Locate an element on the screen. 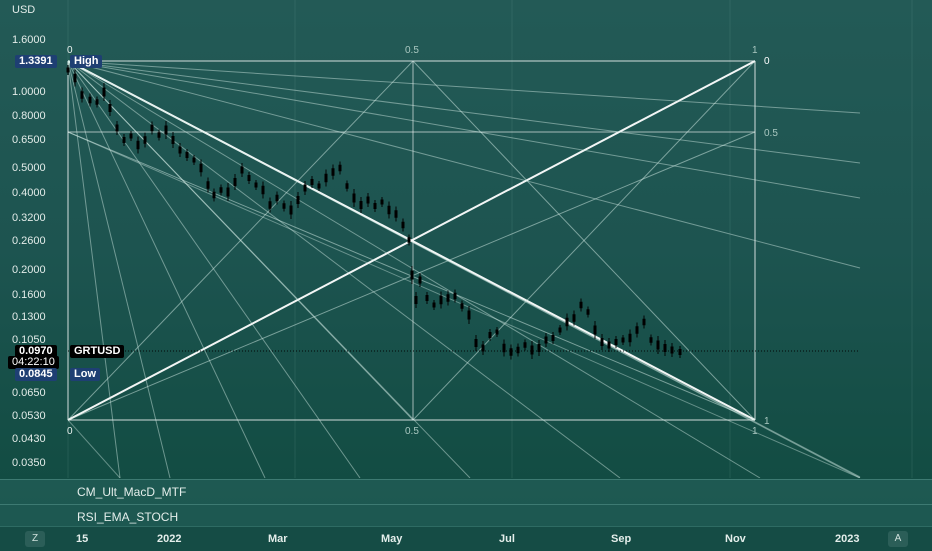  auto-scale-button: A is located at coordinates (898, 539).